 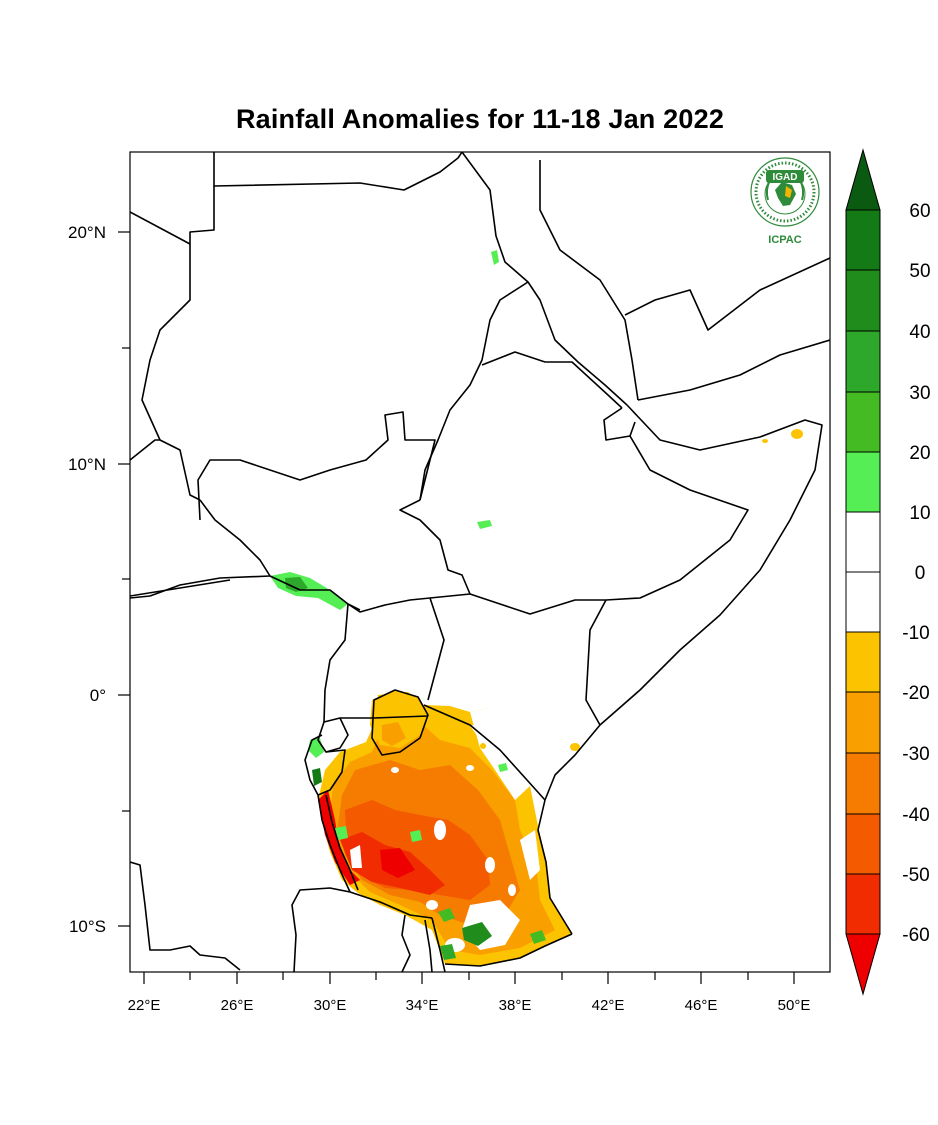 I want to click on colorbar-label: -40, so click(x=915, y=815).